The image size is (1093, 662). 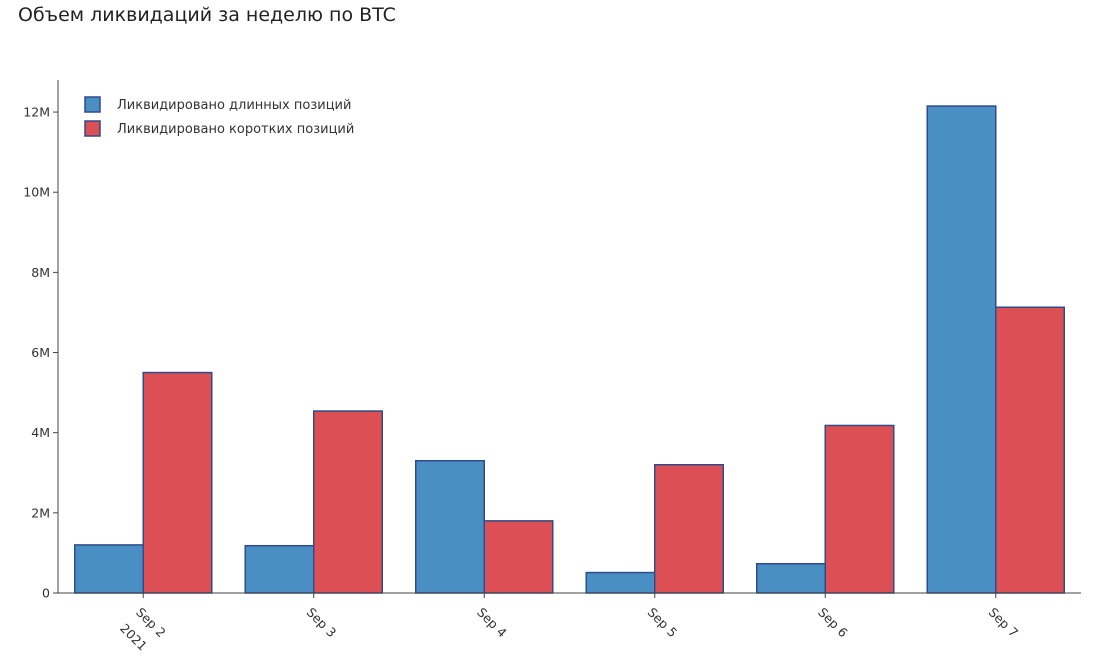 I want to click on y-ticks: 0 2M 4M 6M 8M 10M 12M, so click(x=40, y=353).